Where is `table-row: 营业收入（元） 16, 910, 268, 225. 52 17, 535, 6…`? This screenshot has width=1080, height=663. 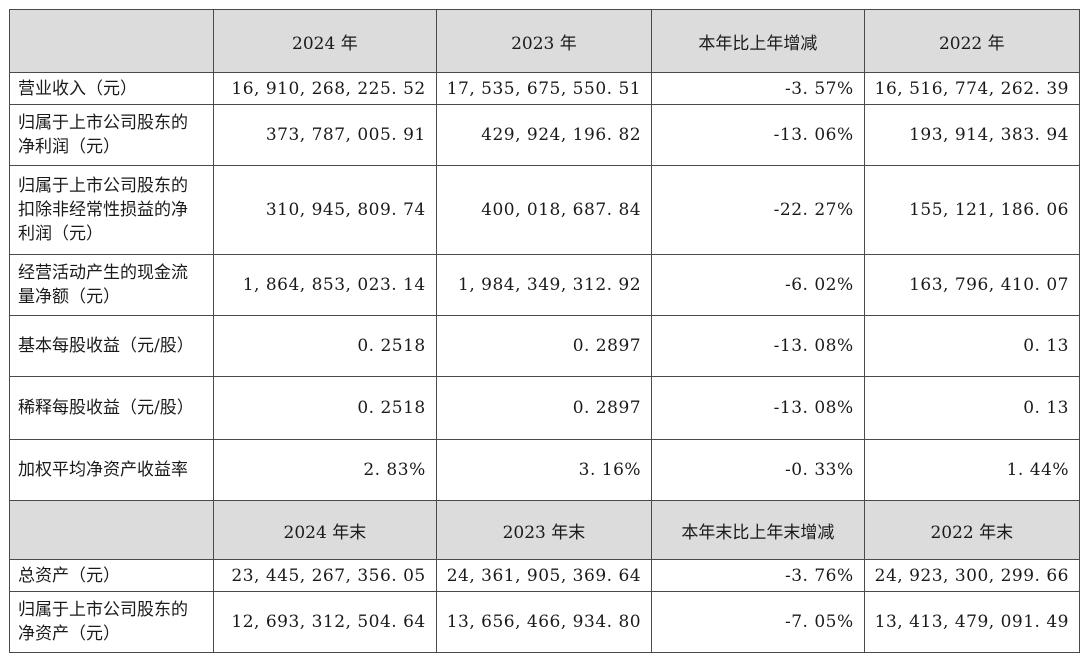 table-row: 营业收入（元） 16, 910, 268, 225. 52 17, 535, 6… is located at coordinates (544, 88).